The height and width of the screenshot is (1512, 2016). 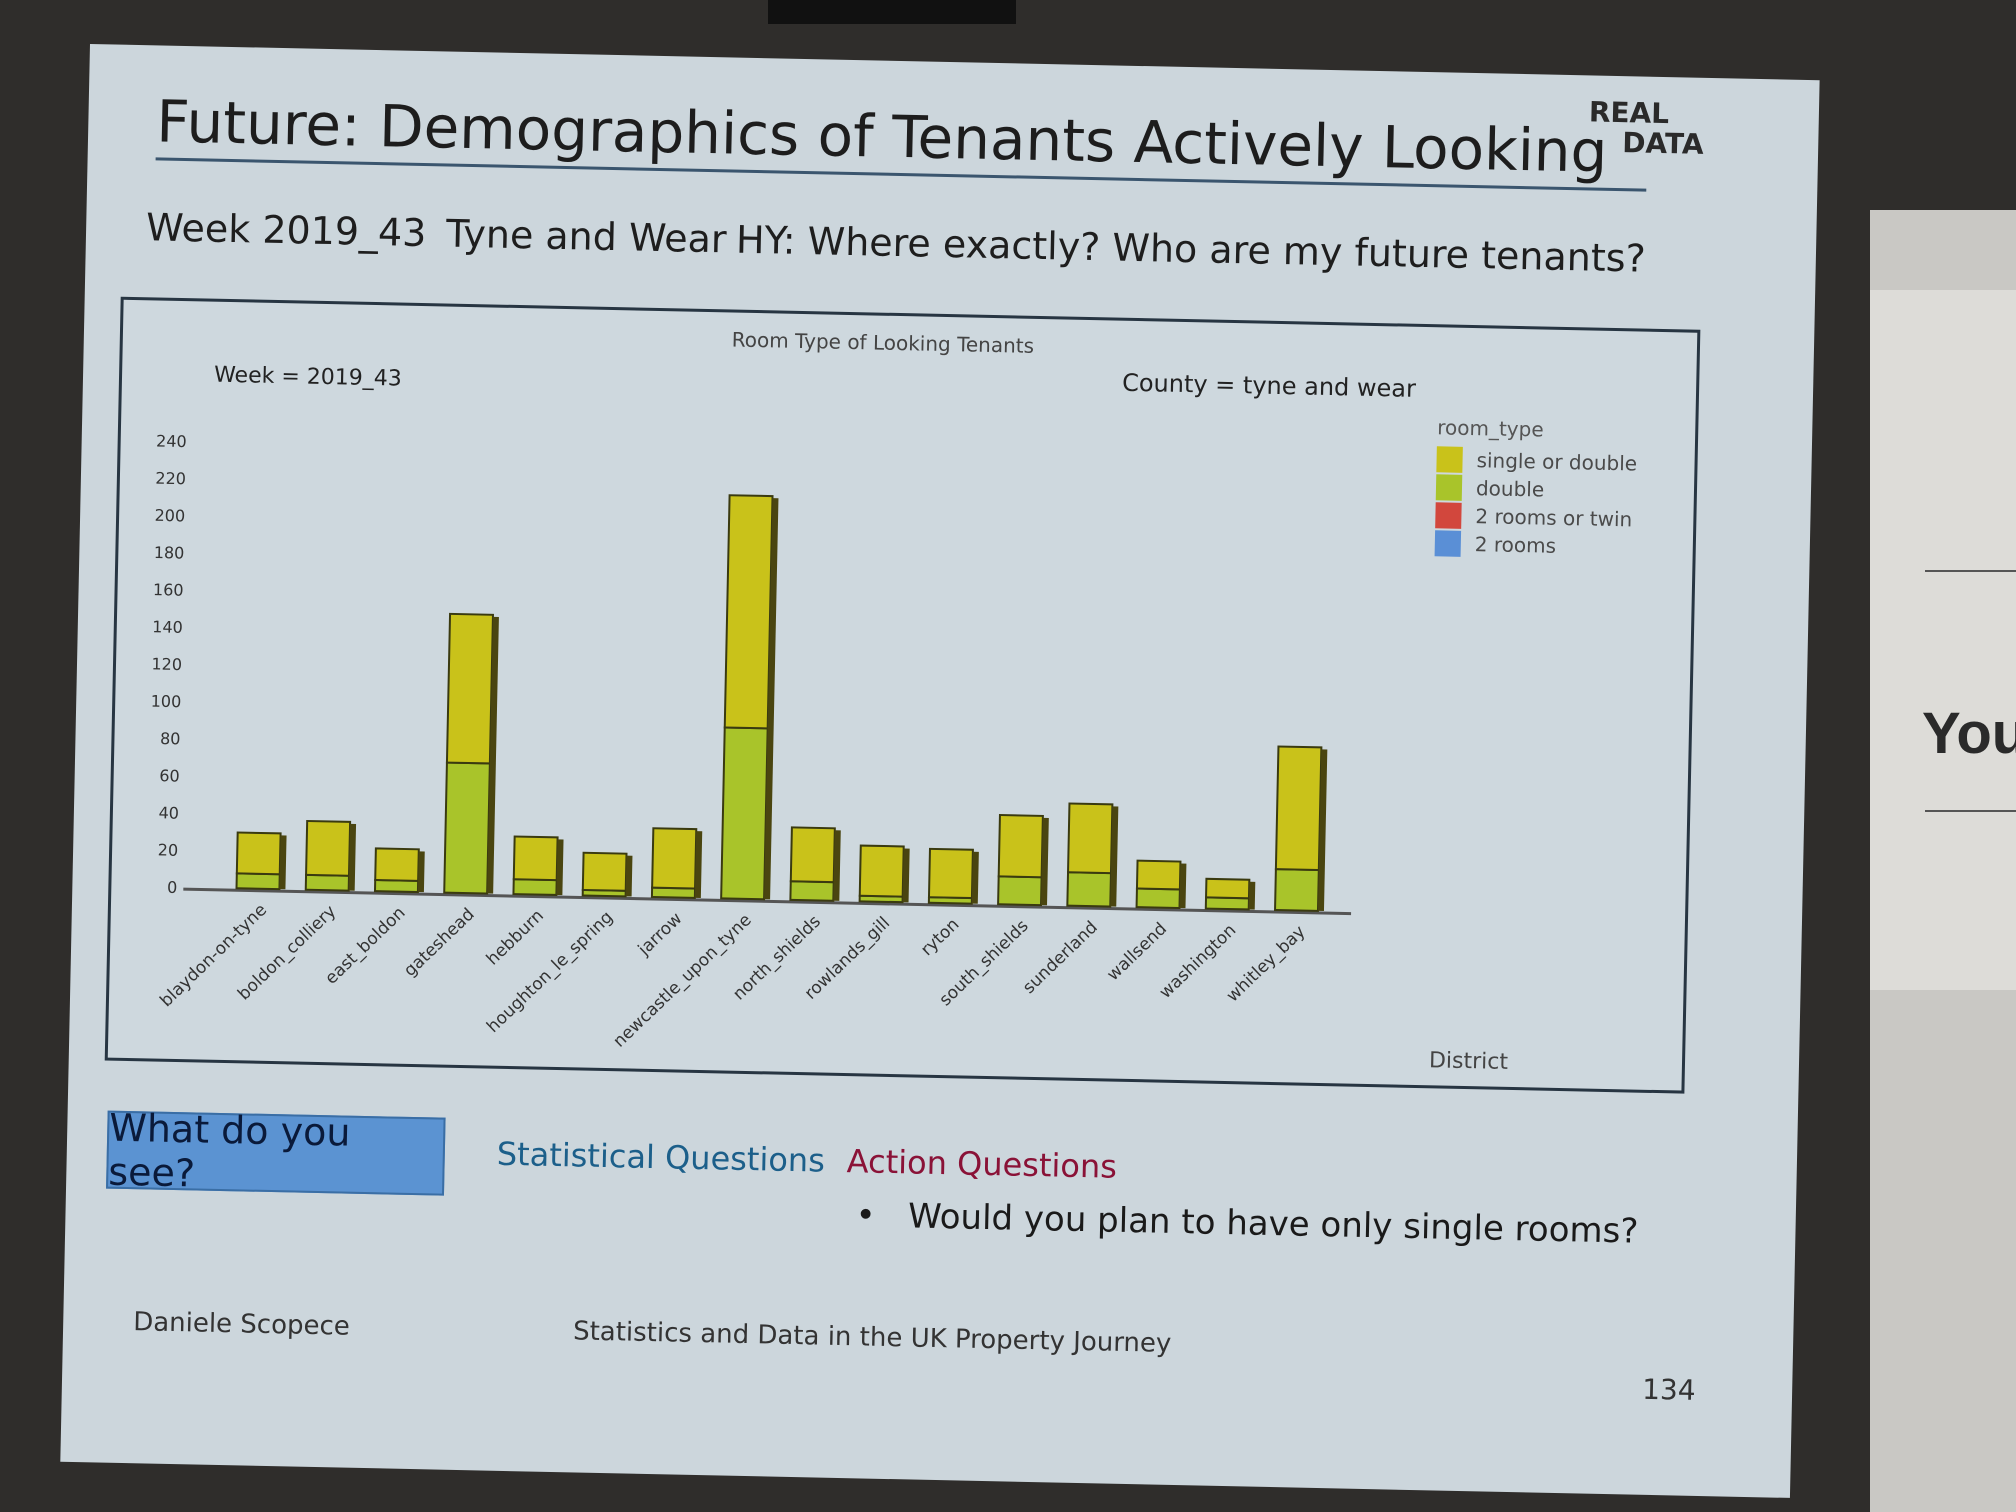 I want to click on x-tick-label: gateshead, so click(x=439, y=942).